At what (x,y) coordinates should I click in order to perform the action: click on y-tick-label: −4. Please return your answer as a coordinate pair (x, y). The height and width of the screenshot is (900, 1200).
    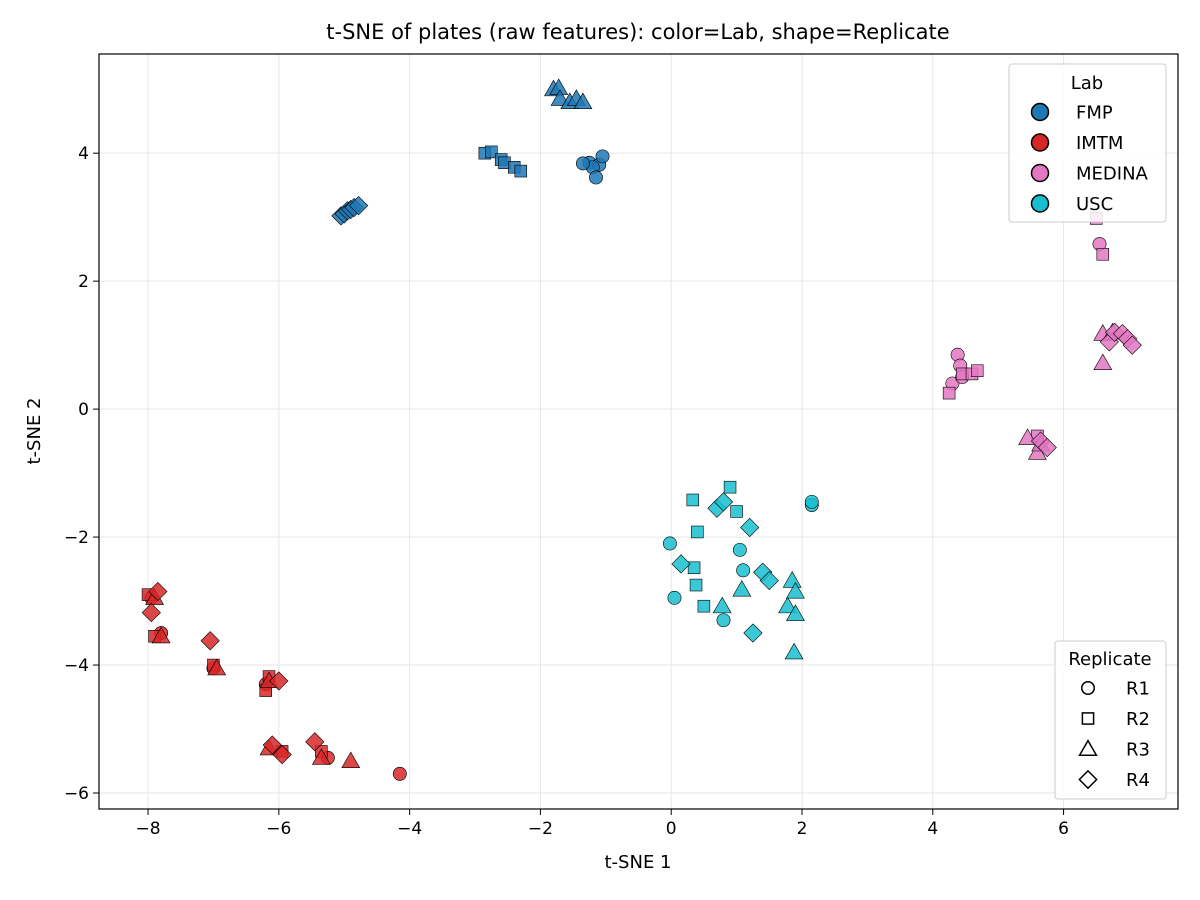
    Looking at the image, I should click on (76, 666).